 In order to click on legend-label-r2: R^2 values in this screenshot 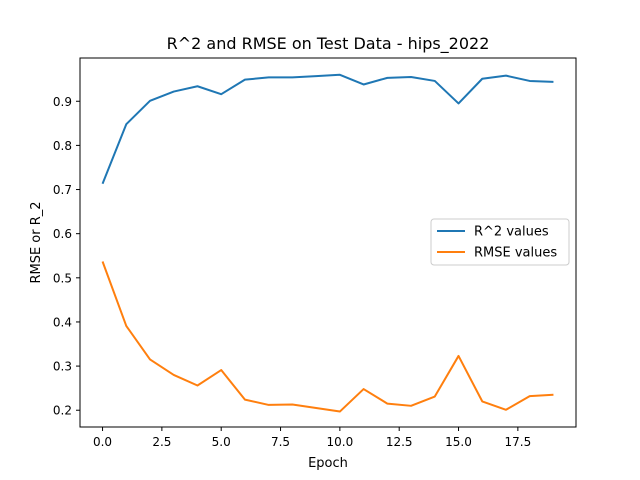, I will do `click(511, 232)`.